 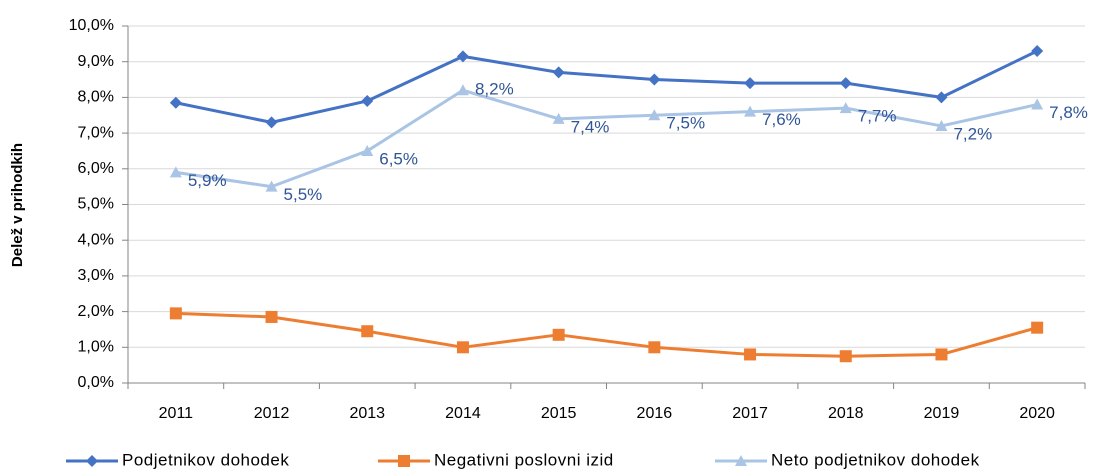 What do you see at coordinates (494, 89) in the screenshot?
I see `data-label: 8,2%` at bounding box center [494, 89].